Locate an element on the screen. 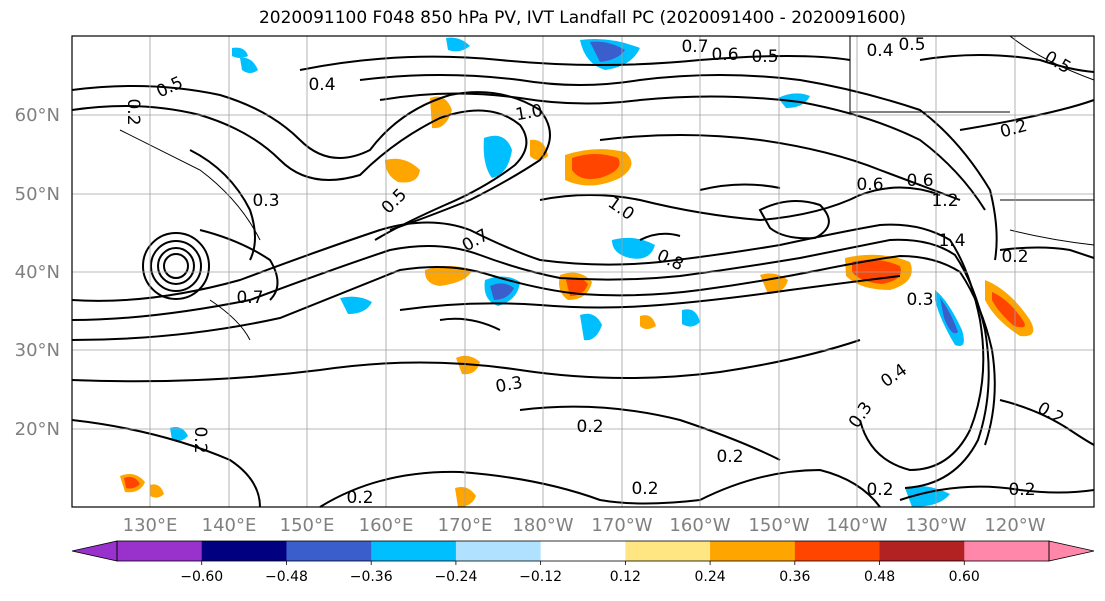 This screenshot has width=1105, height=601. latitude-tick-labels: 20°N 30°N 40°N 50°N 60°N is located at coordinates (37, 272).